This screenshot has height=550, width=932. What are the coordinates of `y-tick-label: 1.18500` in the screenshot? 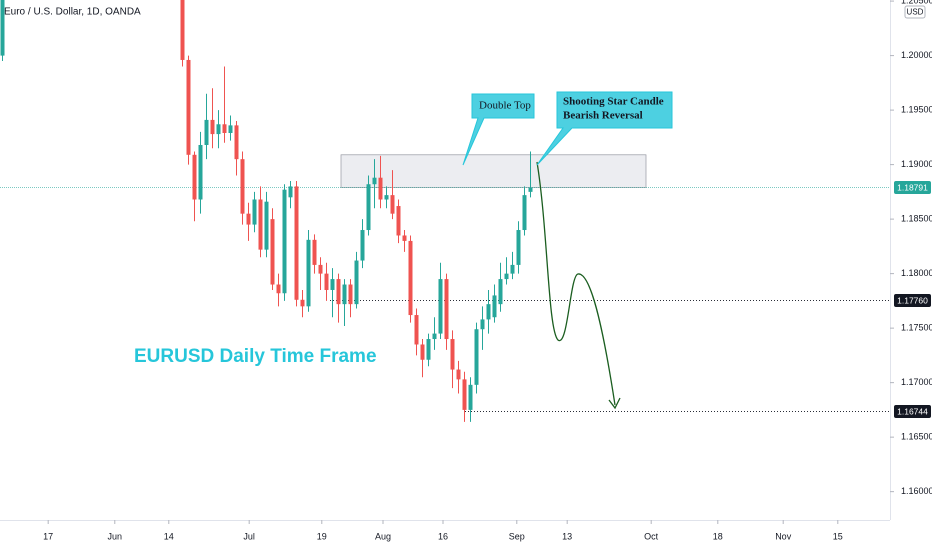 It's located at (916, 218).